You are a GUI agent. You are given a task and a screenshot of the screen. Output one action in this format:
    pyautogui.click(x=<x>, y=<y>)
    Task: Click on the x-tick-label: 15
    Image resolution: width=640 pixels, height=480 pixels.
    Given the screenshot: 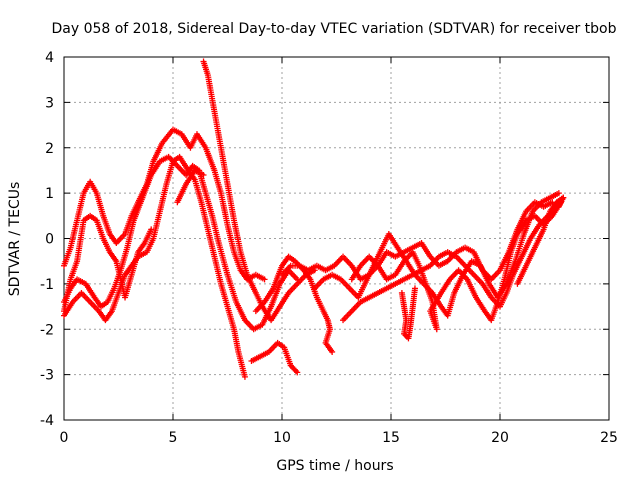 What is the action you would take?
    pyautogui.click(x=391, y=438)
    